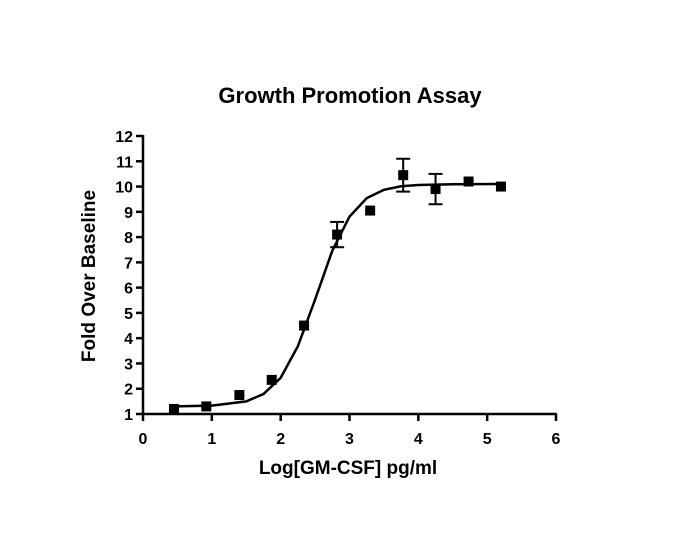 The width and height of the screenshot is (690, 555). I want to click on y-tick-label: 4, so click(128, 339).